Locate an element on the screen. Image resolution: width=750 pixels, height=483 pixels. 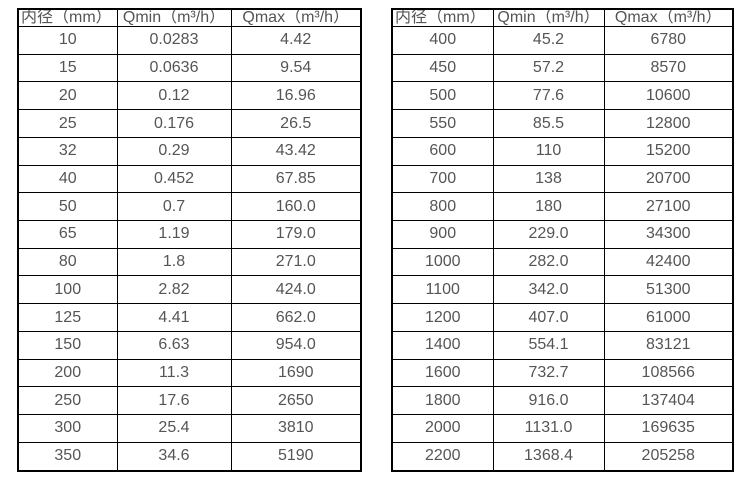
table-row: 350 34.6 5190 is located at coordinates (189, 456).